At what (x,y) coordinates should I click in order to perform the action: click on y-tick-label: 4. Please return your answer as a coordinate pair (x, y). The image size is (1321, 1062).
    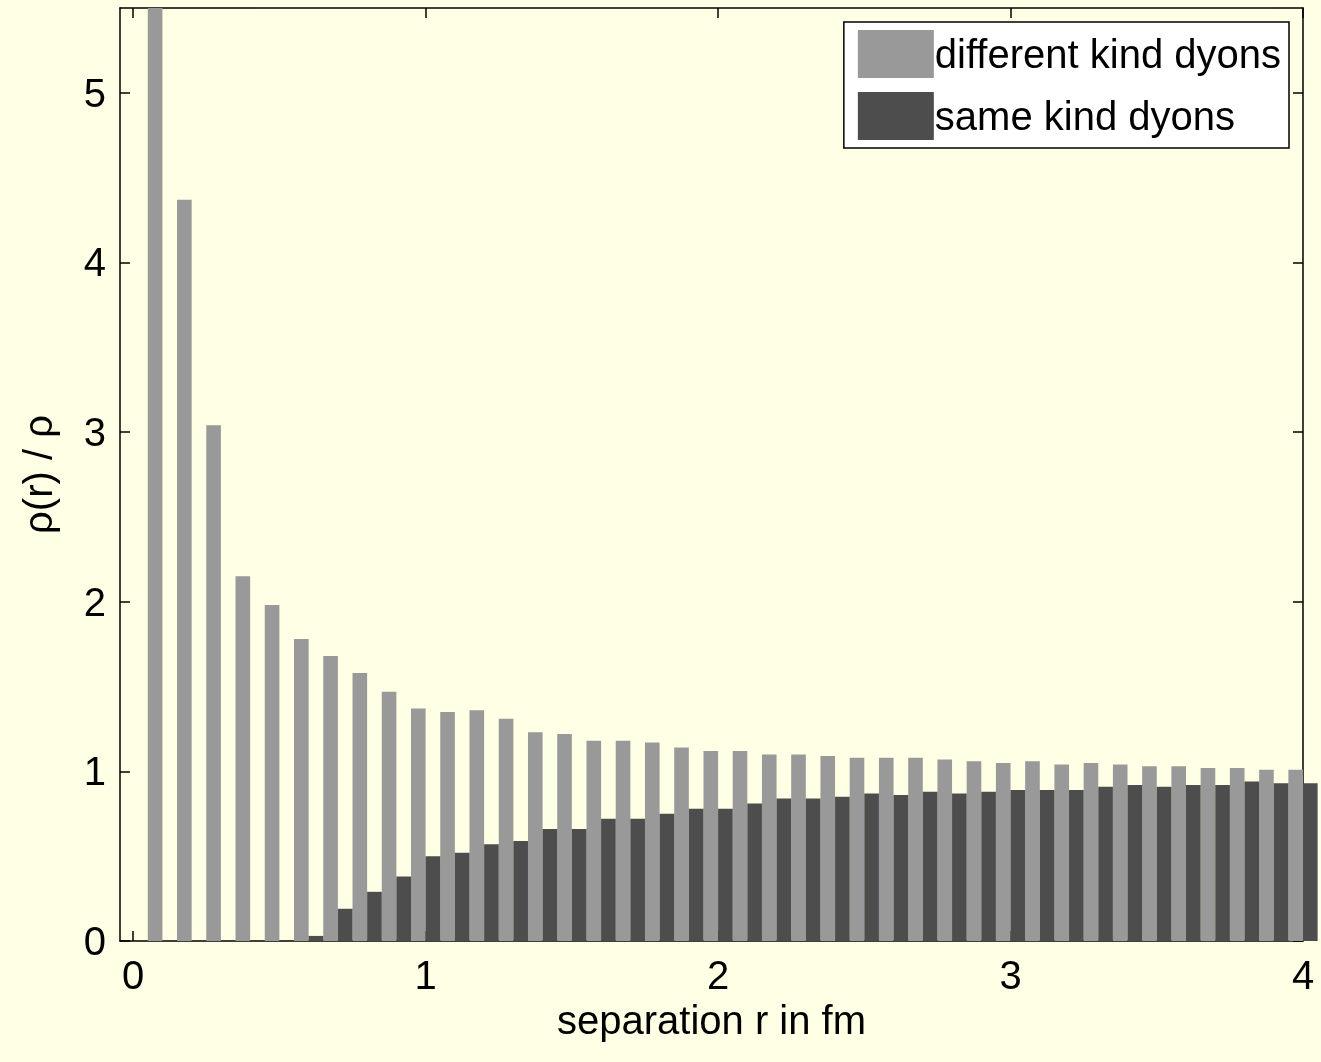
    Looking at the image, I should click on (94, 262).